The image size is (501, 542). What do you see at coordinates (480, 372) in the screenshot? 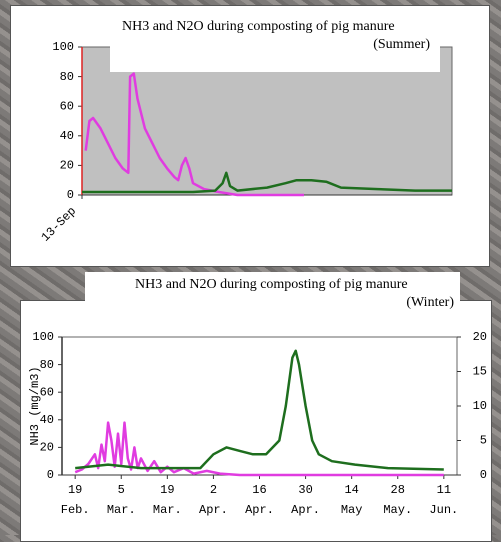
I see `y2-tick-label: 15` at bounding box center [480, 372].